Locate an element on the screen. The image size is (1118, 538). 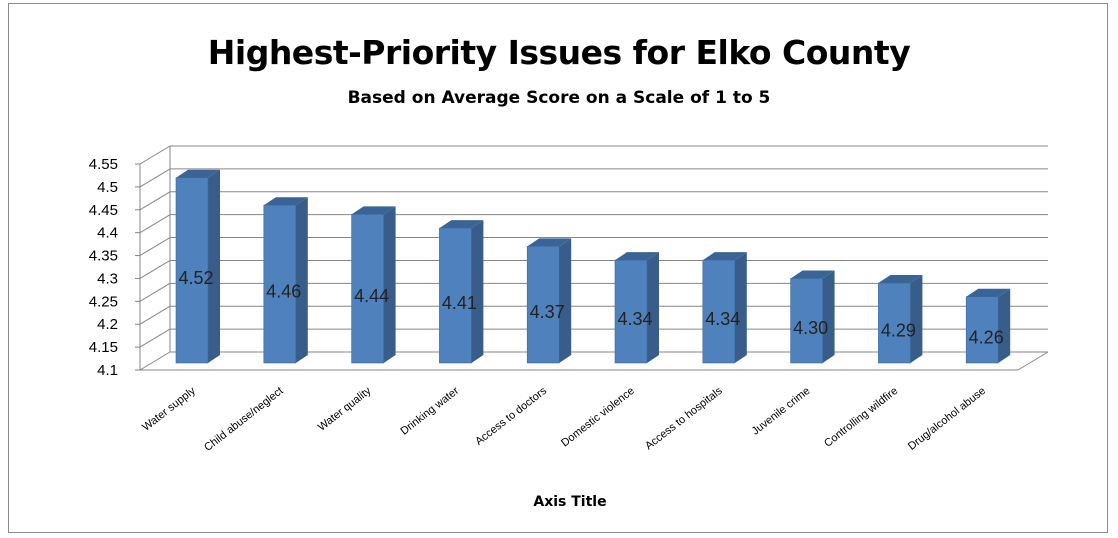
x-tick-label: Access to hospitals is located at coordinates (684, 419).